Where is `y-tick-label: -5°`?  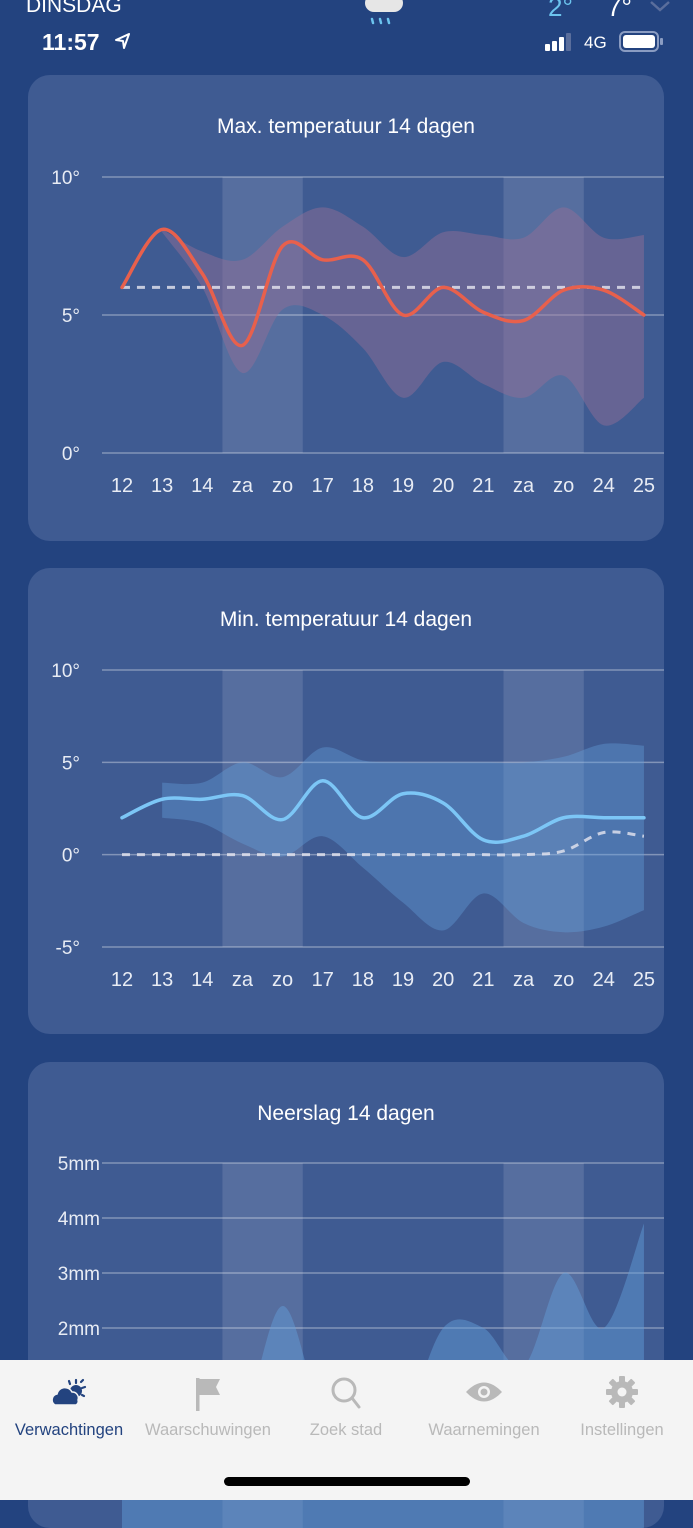 y-tick-label: -5° is located at coordinates (68, 948).